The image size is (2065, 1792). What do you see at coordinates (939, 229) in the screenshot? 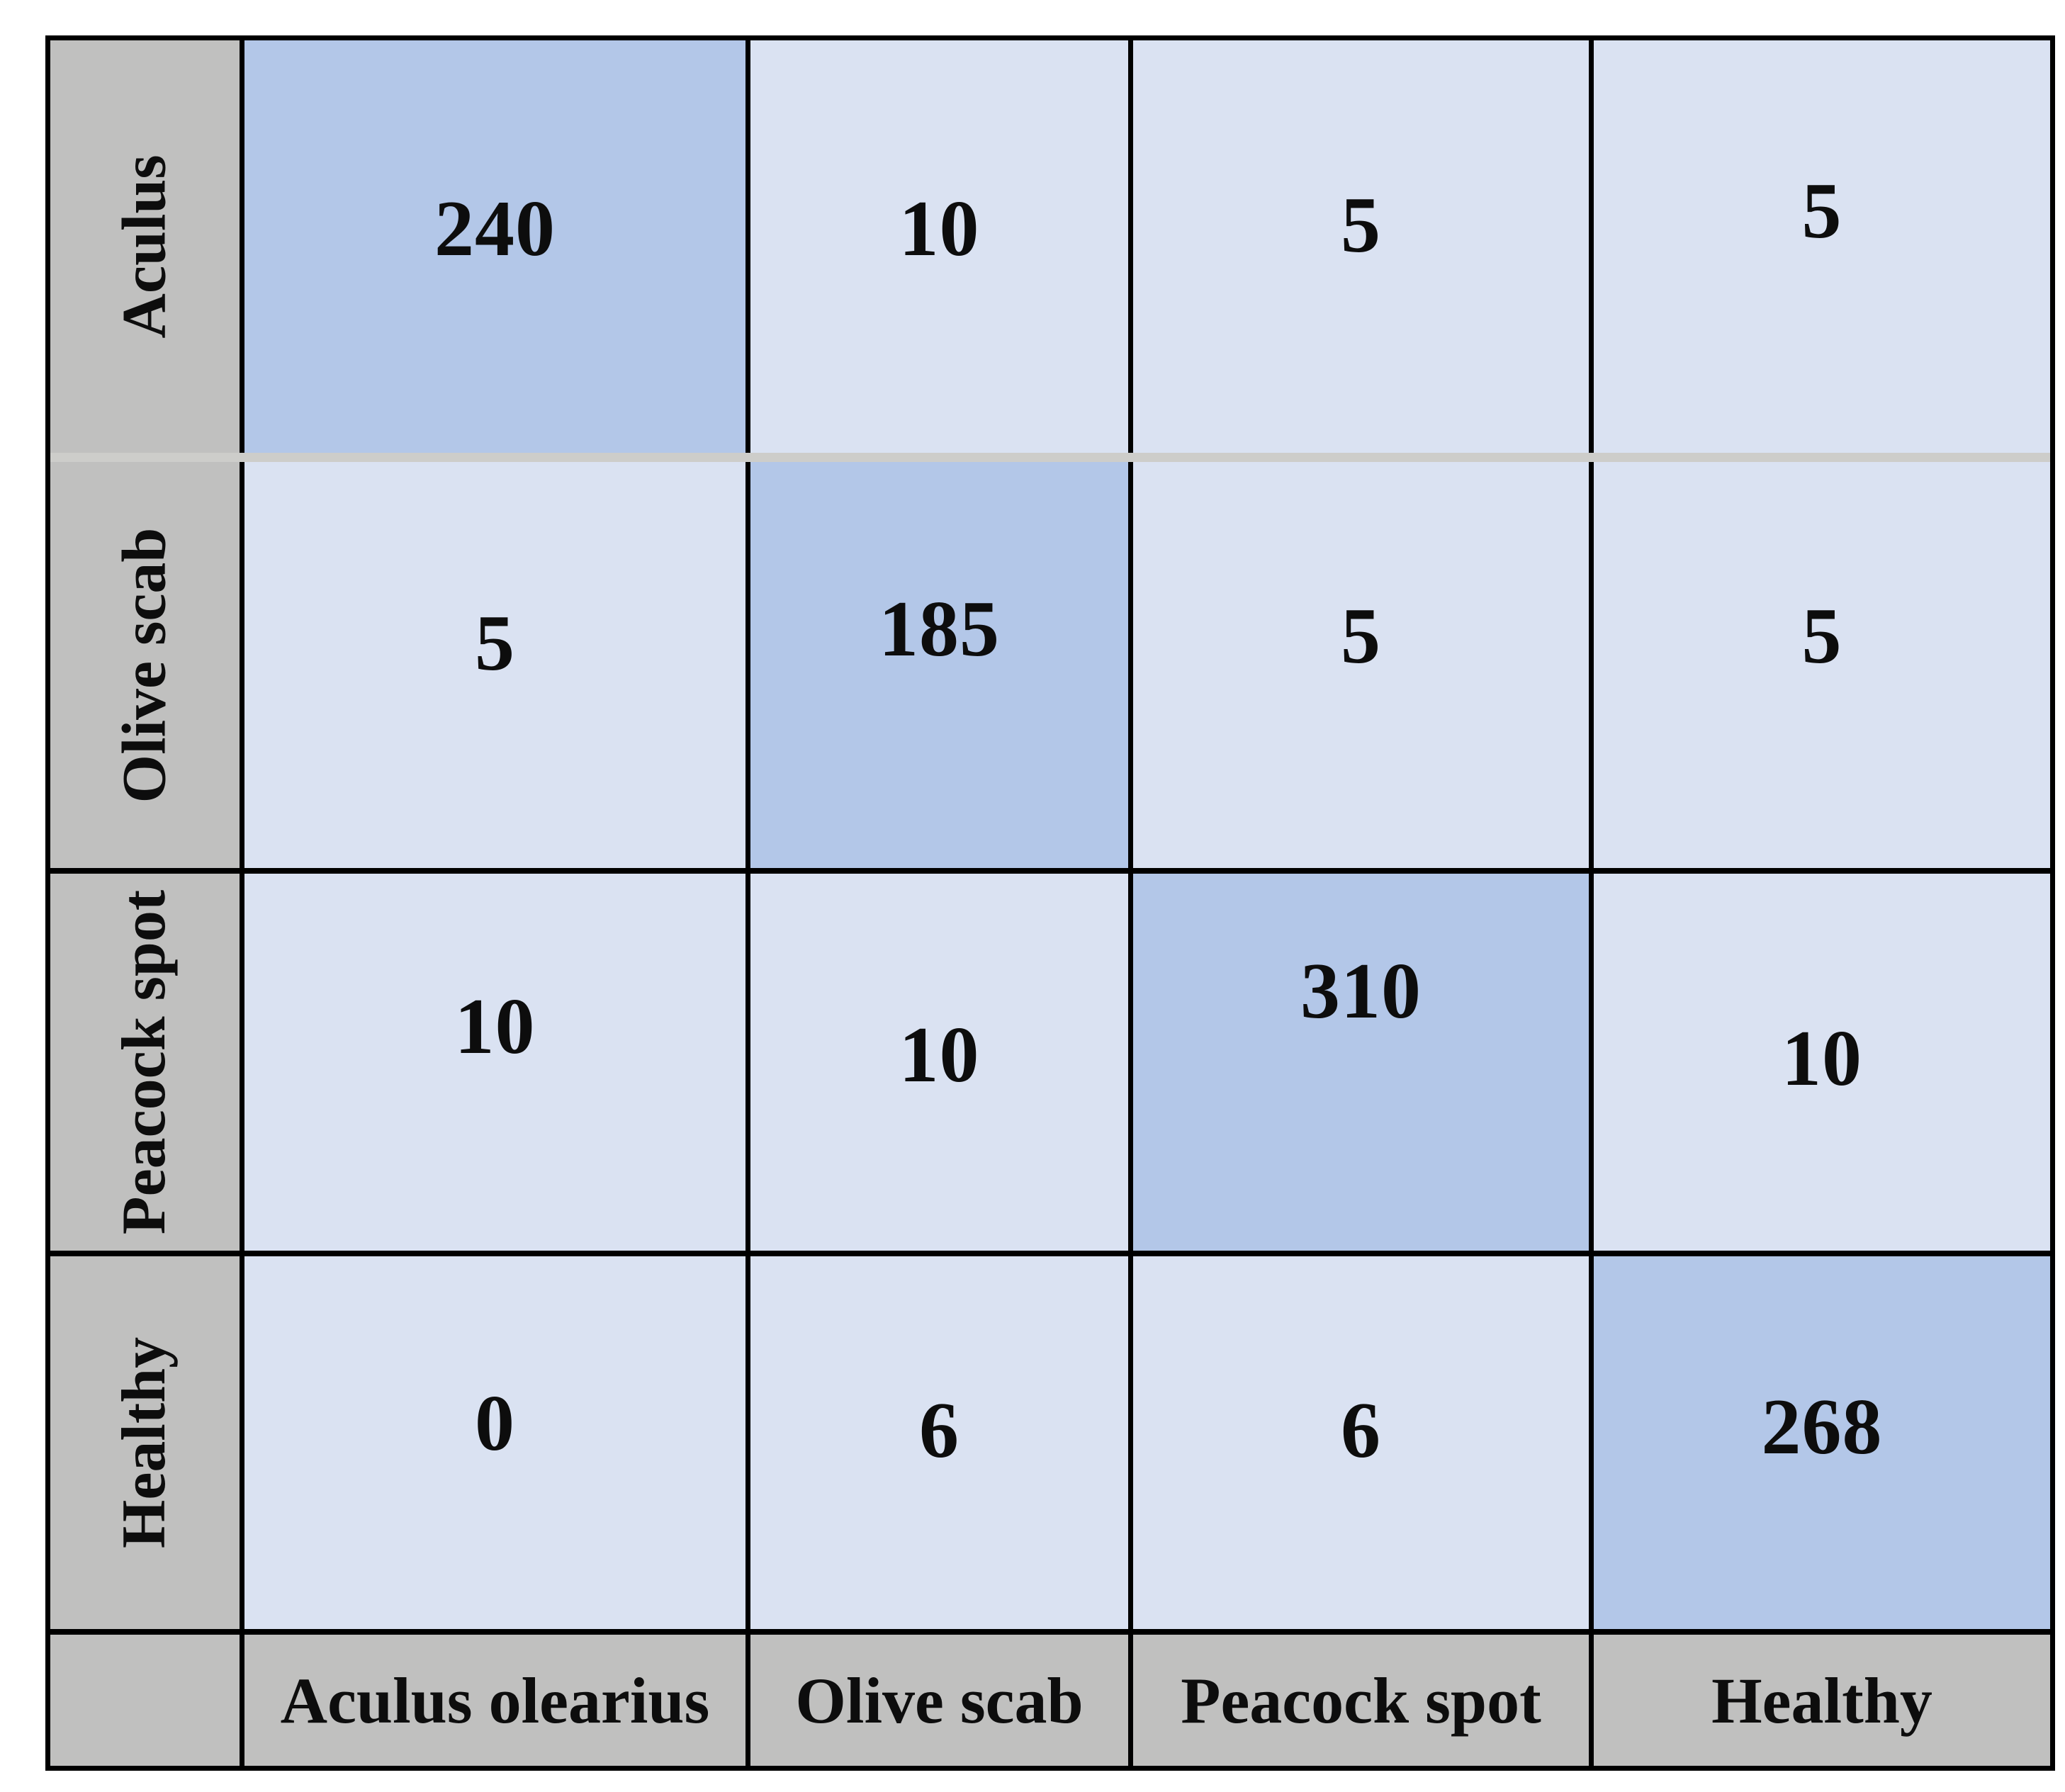
I see `cell-r1c2-value: 10` at bounding box center [939, 229].